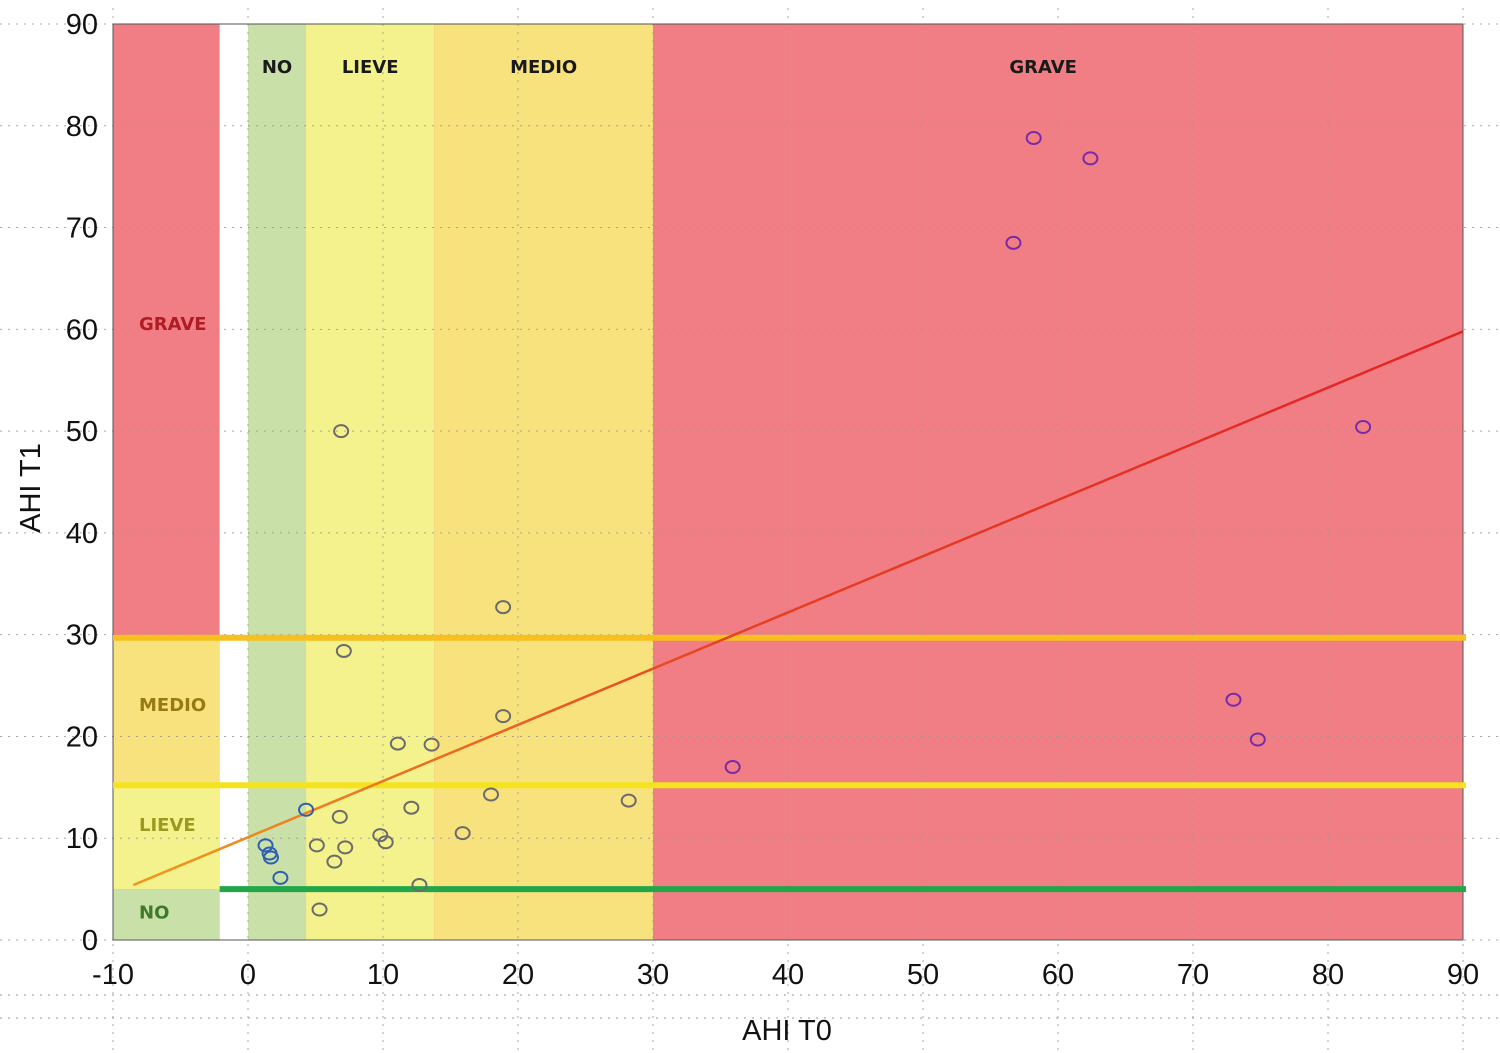 This screenshot has width=1500, height=1053. Describe the element at coordinates (248, 975) in the screenshot. I see `x-tick-0: 0` at that location.